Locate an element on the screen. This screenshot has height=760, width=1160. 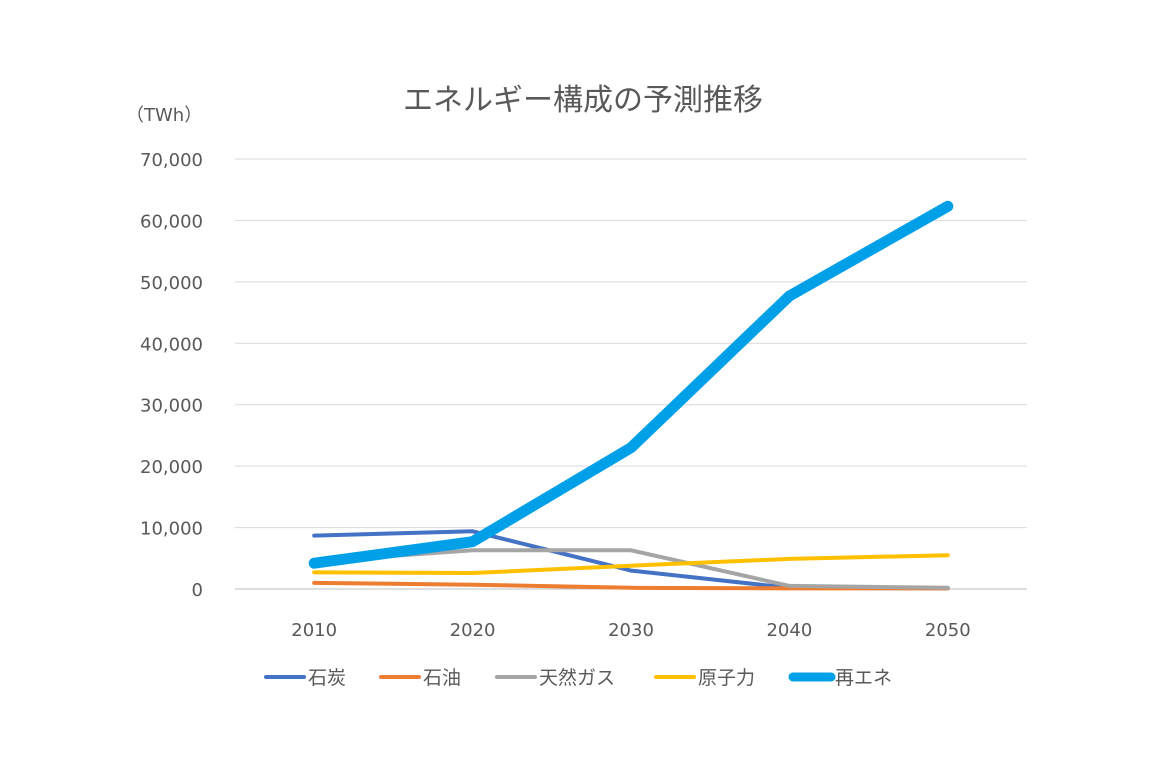
y-tick-label: 70,000 is located at coordinates (171, 160).